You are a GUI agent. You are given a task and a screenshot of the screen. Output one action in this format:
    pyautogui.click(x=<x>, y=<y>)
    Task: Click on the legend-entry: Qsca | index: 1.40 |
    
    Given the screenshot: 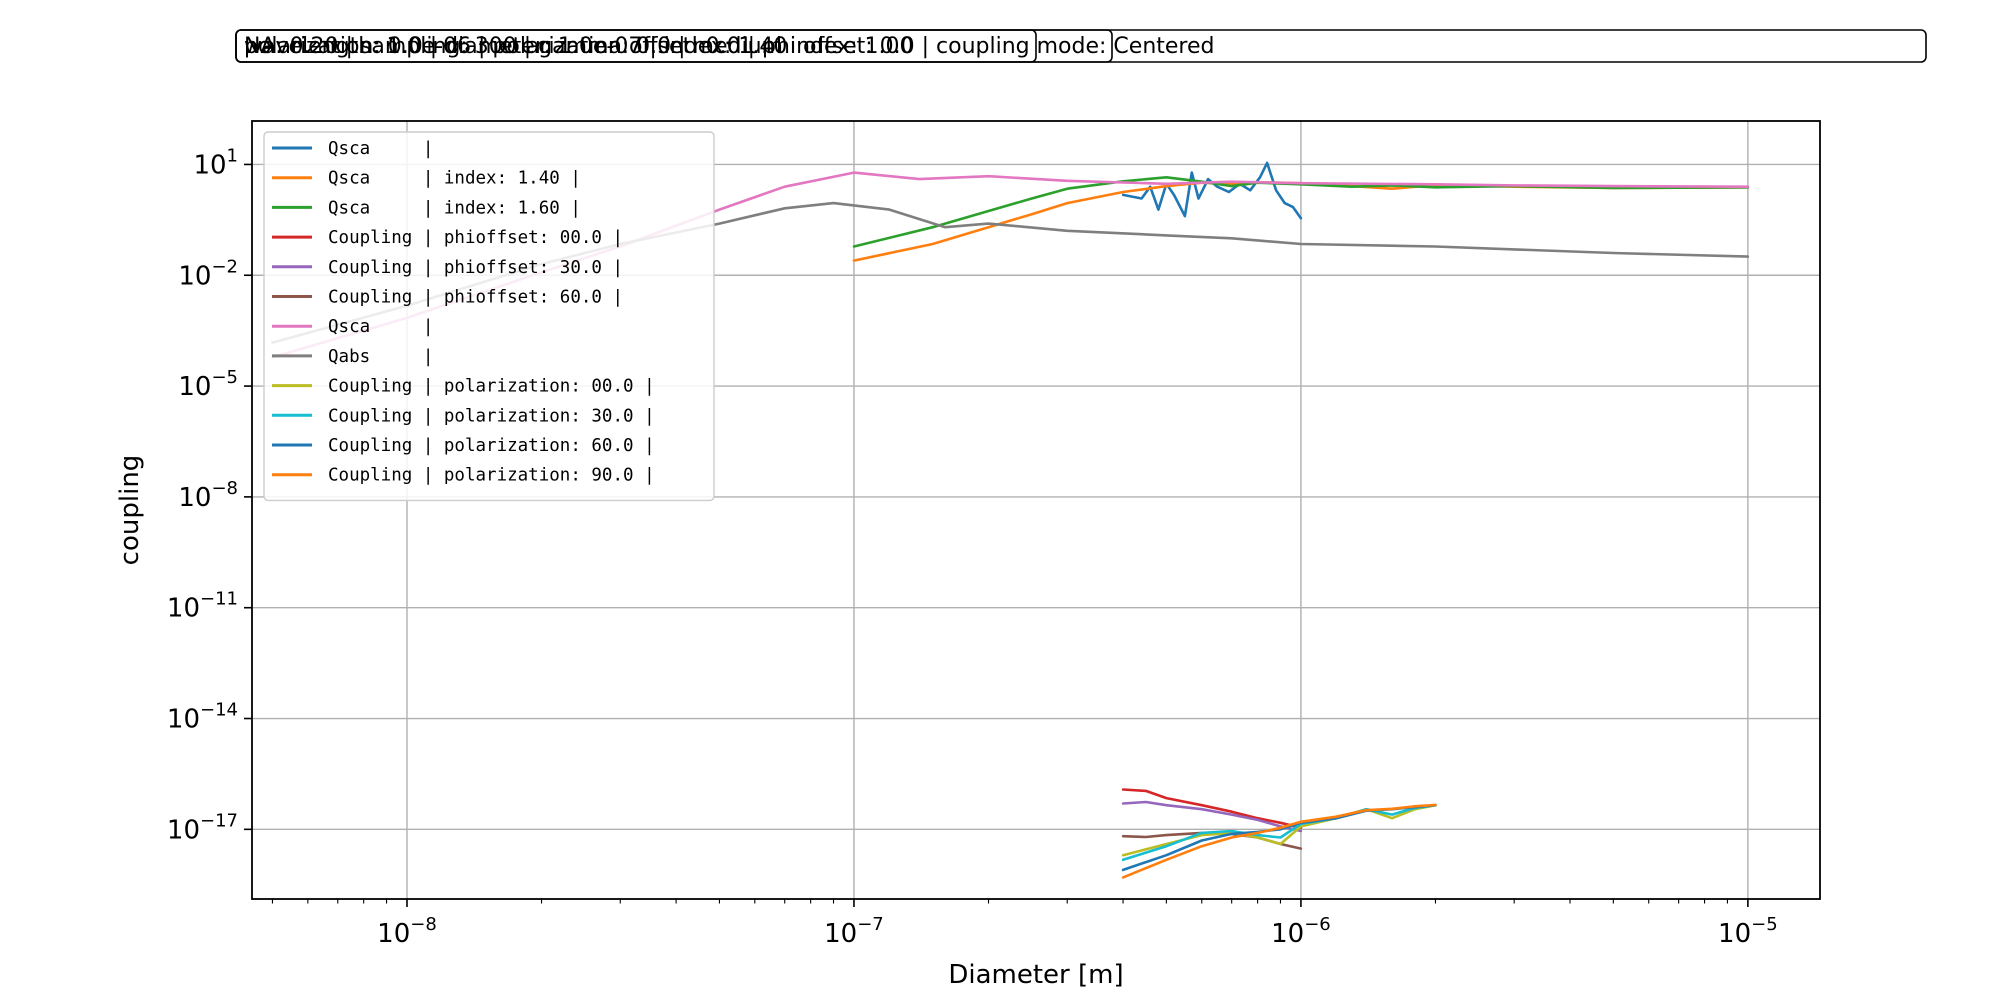 What is the action you would take?
    pyautogui.click(x=454, y=179)
    